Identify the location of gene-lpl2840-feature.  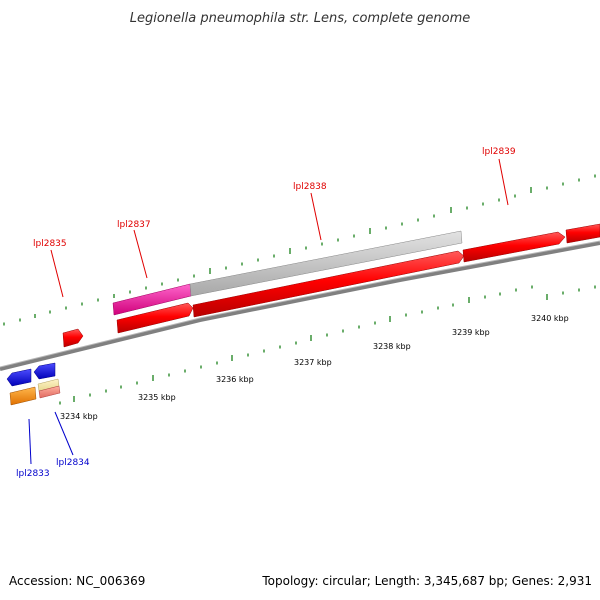
(514, 247).